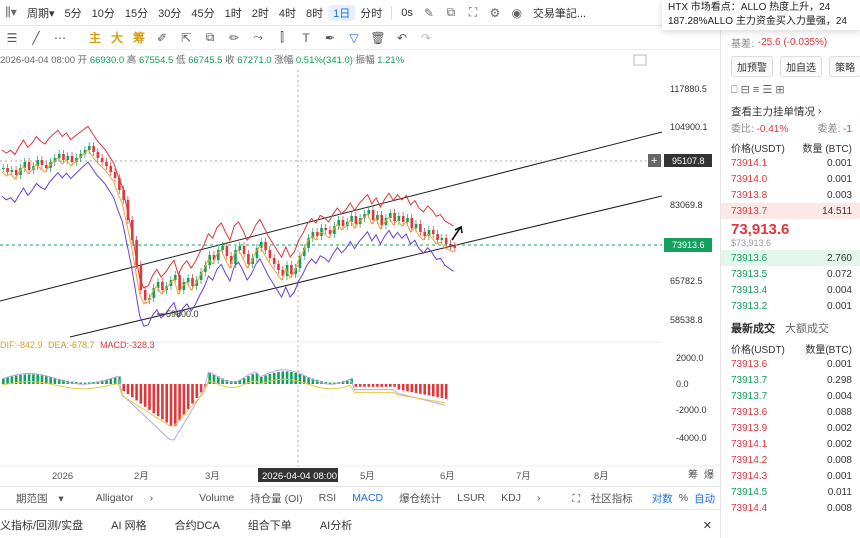 The height and width of the screenshot is (538, 860). Describe the element at coordinates (103, 13) in the screenshot. I see `tf-10m: 10分` at that location.